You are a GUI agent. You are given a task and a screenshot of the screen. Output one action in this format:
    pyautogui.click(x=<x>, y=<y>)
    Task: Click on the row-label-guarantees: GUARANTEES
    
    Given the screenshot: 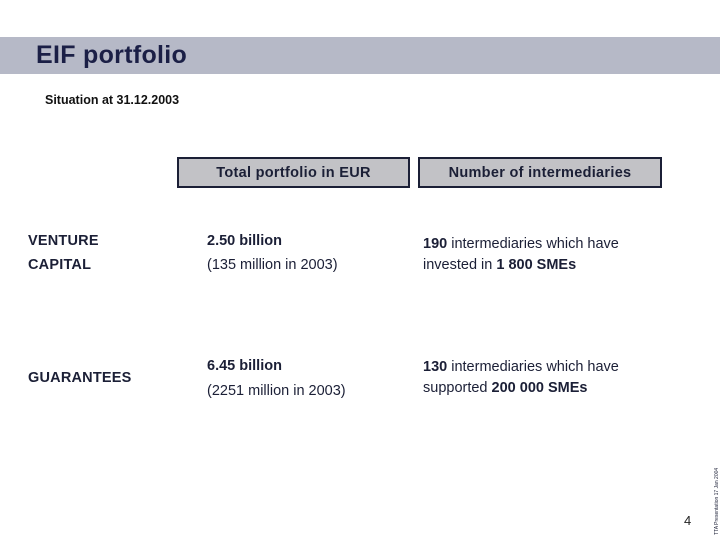 What is the action you would take?
    pyautogui.click(x=80, y=378)
    